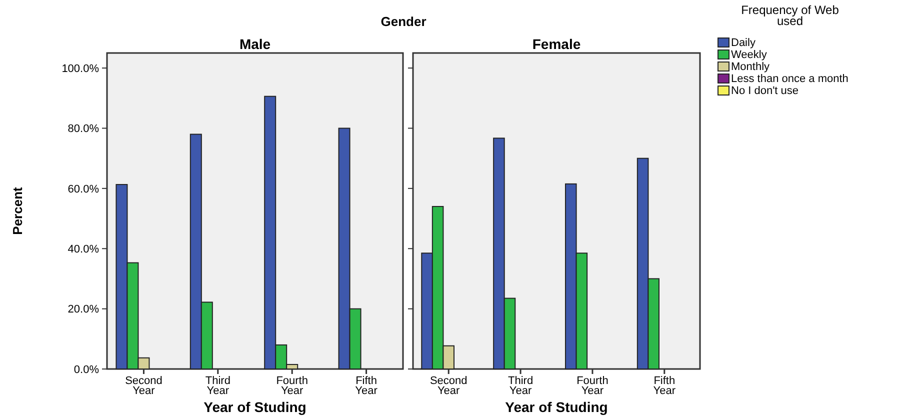 This screenshot has height=420, width=923. I want to click on legend-label: Daily, so click(743, 43).